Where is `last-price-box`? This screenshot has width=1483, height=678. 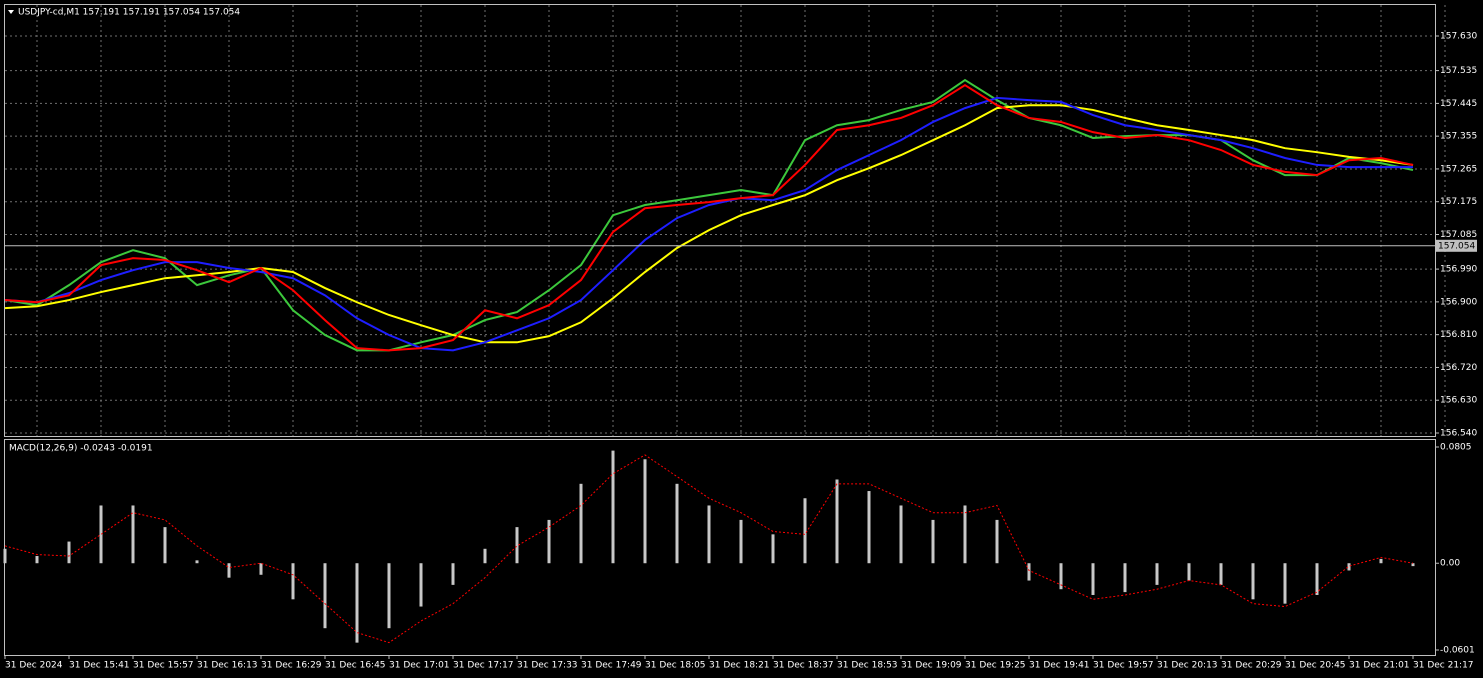 last-price-box is located at coordinates (1456, 245).